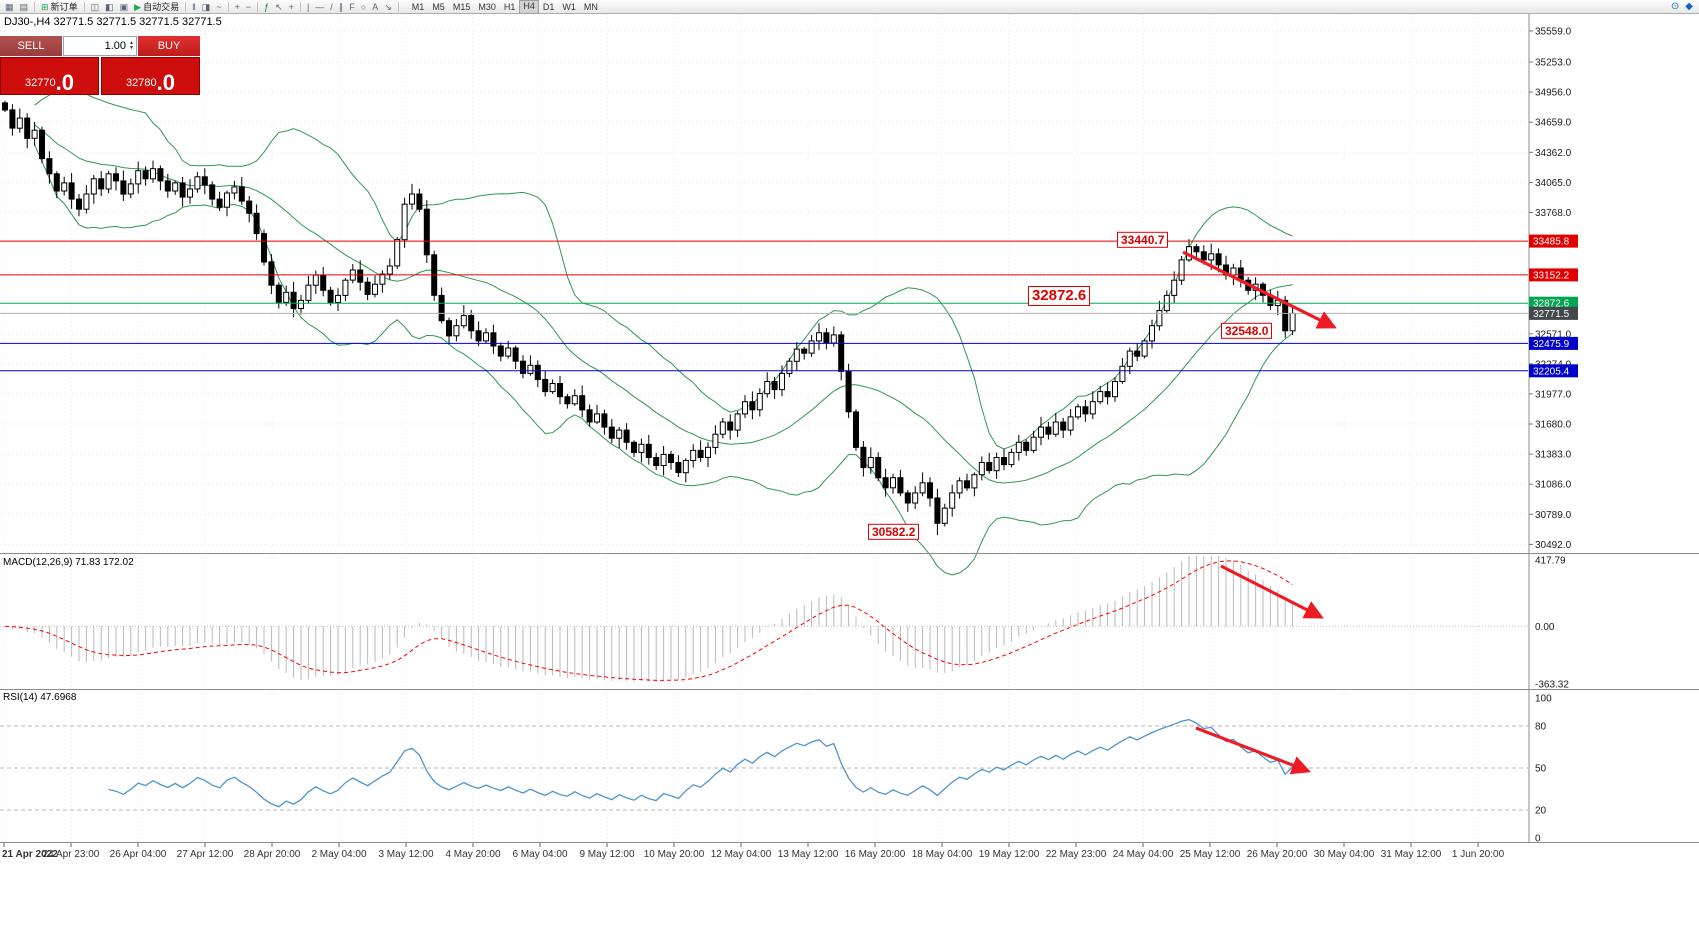 This screenshot has height=932, width=1699. Describe the element at coordinates (569, 6) in the screenshot. I see `timeframe-w1: W1` at that location.